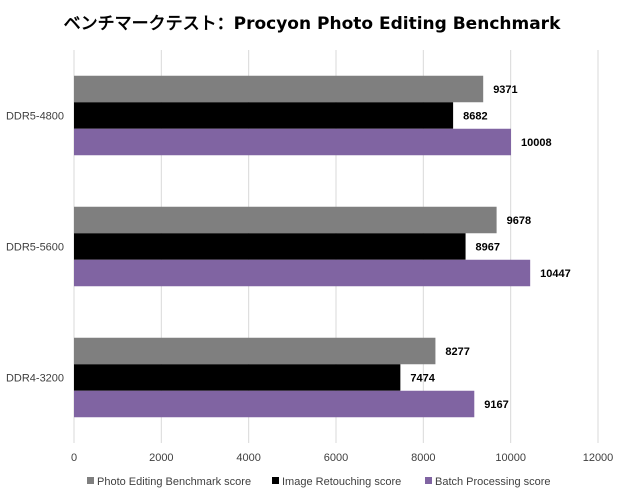 This screenshot has height=500, width=620. Describe the element at coordinates (475, 117) in the screenshot. I see `data-label: 8682` at that location.